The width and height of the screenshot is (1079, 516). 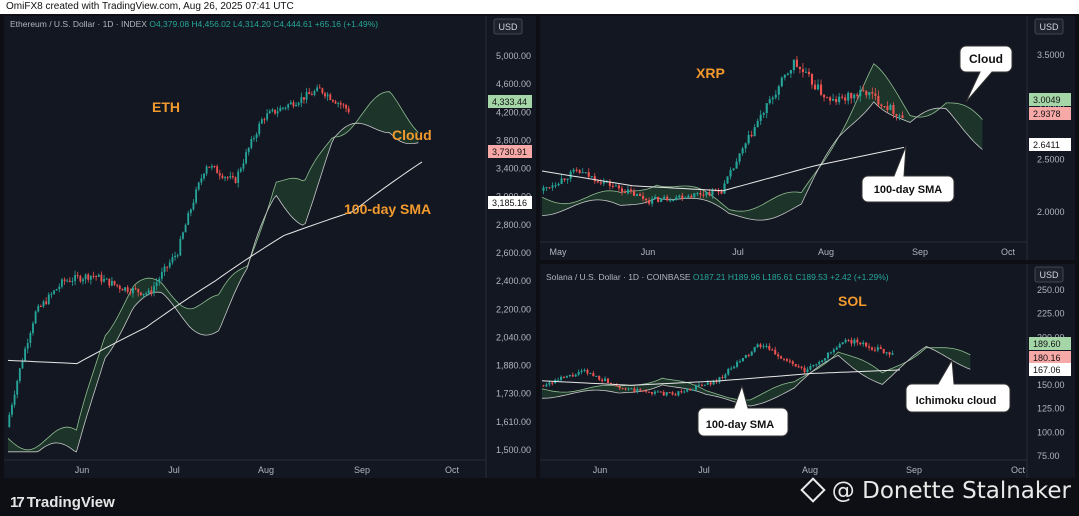 What do you see at coordinates (166, 107) in the screenshot?
I see `symbol-label: ETH` at bounding box center [166, 107].